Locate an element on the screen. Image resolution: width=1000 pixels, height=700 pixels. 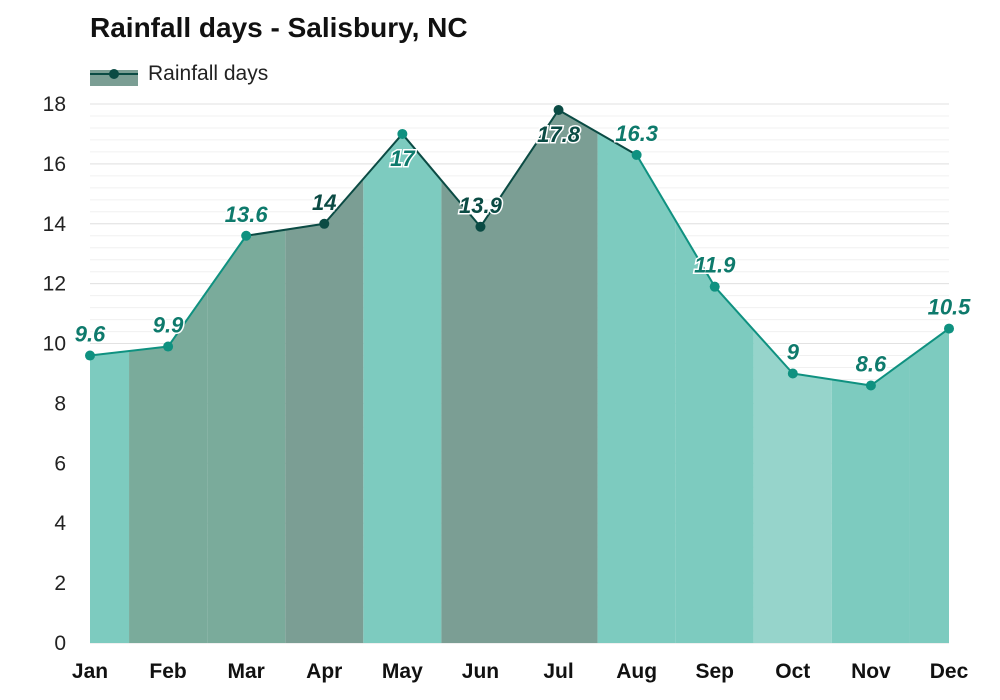
data-label-jan: 9.6 is located at coordinates (90, 334).